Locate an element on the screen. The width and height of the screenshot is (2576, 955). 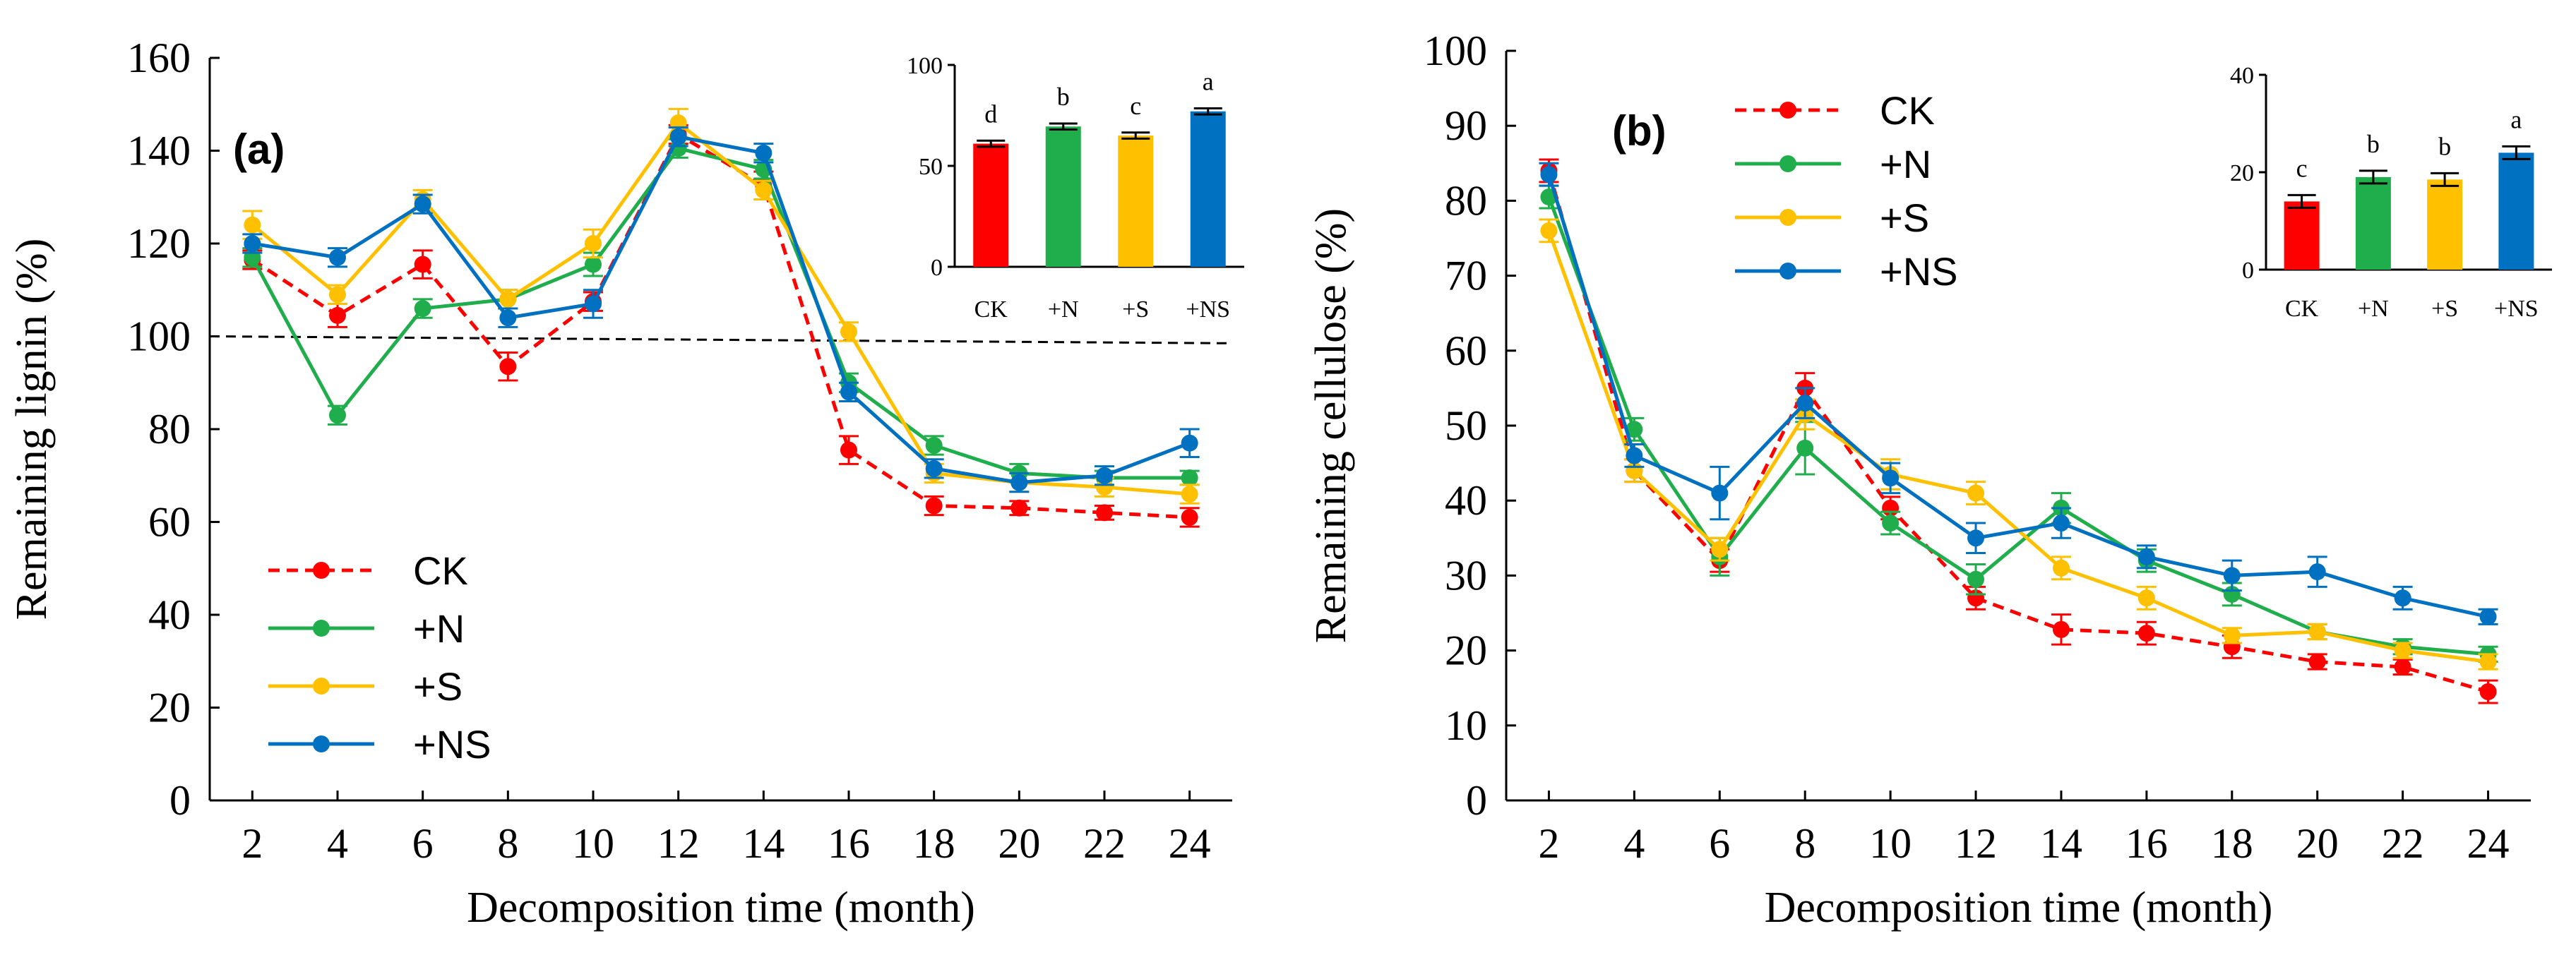
y-tick-label: 80 is located at coordinates (1466, 200).